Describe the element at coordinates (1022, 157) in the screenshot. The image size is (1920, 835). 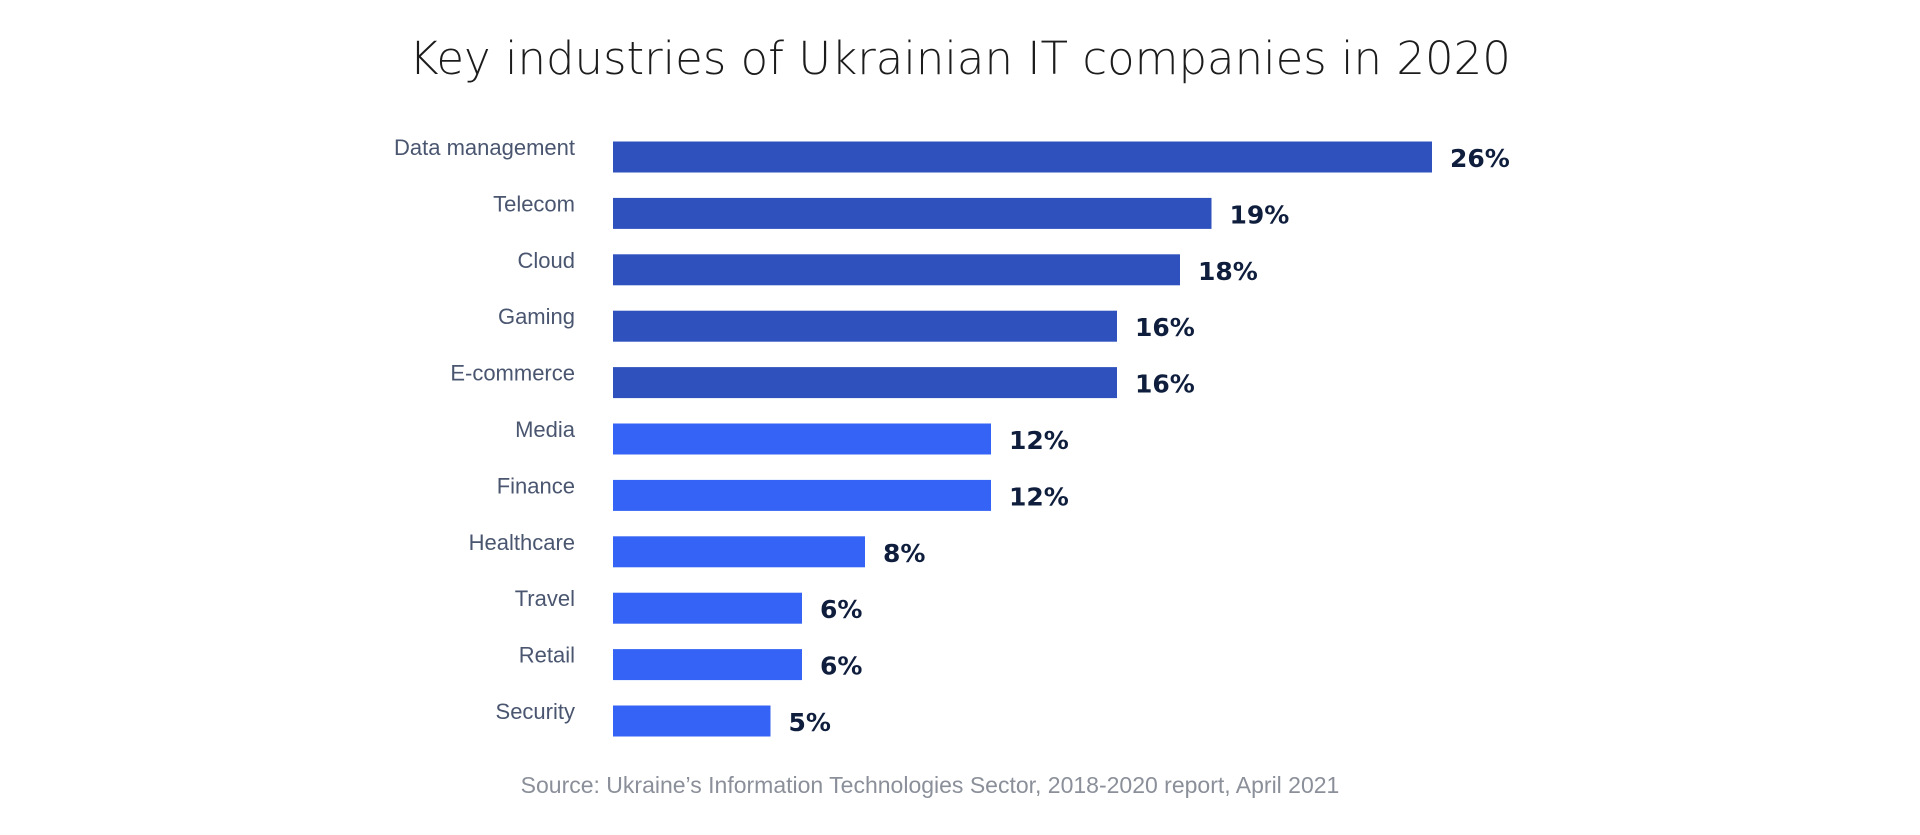
I see `bar-data-management` at that location.